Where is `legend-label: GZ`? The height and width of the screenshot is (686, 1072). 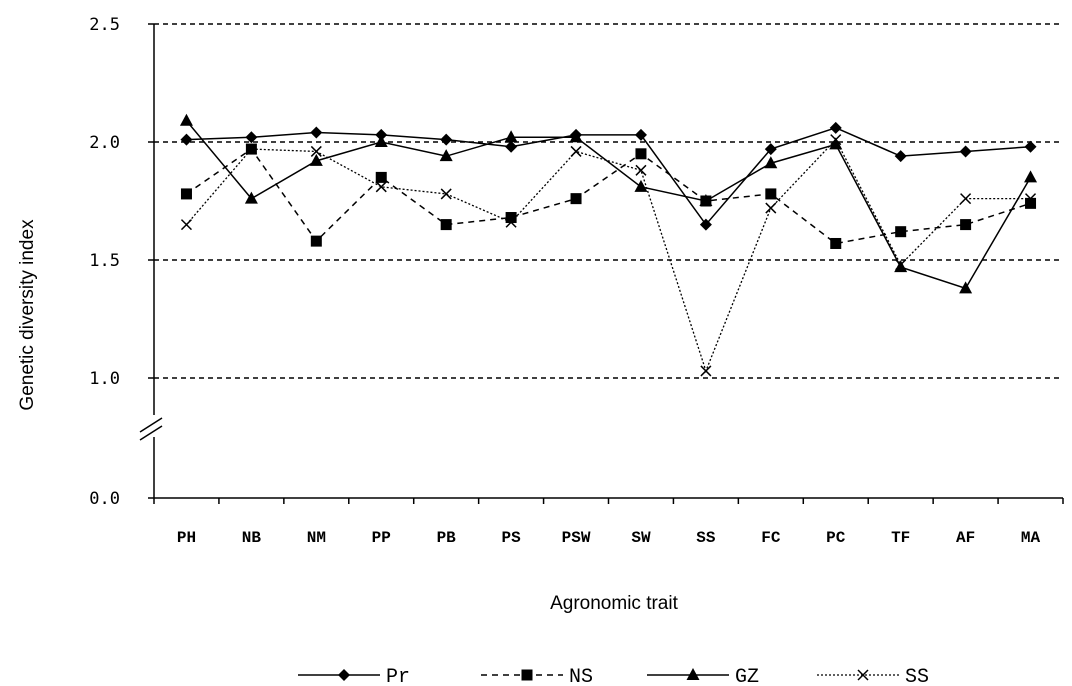 legend-label: GZ is located at coordinates (747, 676).